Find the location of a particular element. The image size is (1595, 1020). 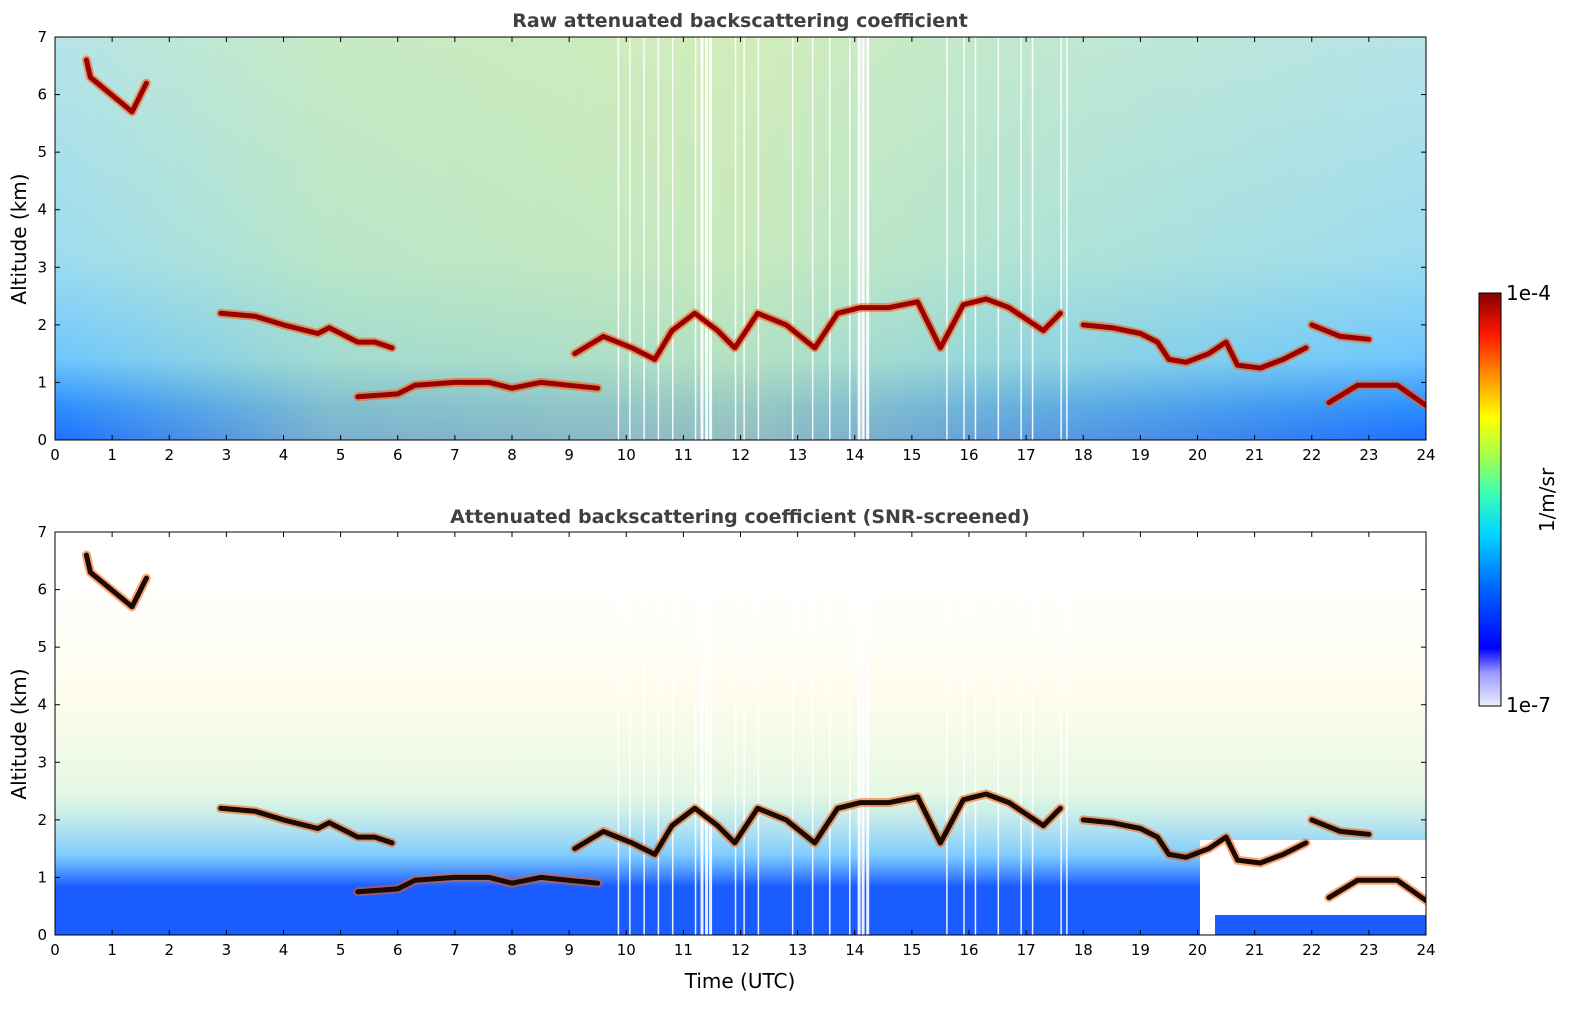

y-tick-label: 1 is located at coordinates (42, 877).